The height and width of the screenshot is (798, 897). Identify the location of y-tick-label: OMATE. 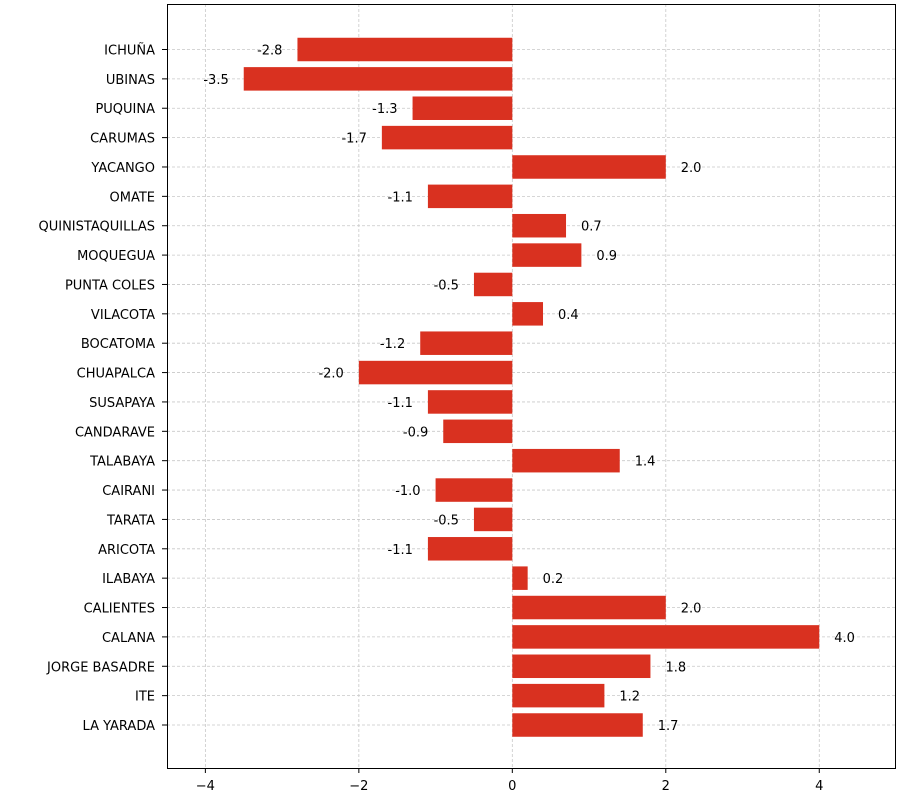
(133, 197).